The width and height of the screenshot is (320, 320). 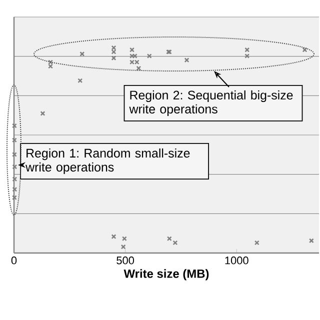 I want to click on x-tick-label: 1000, so click(x=236, y=260).